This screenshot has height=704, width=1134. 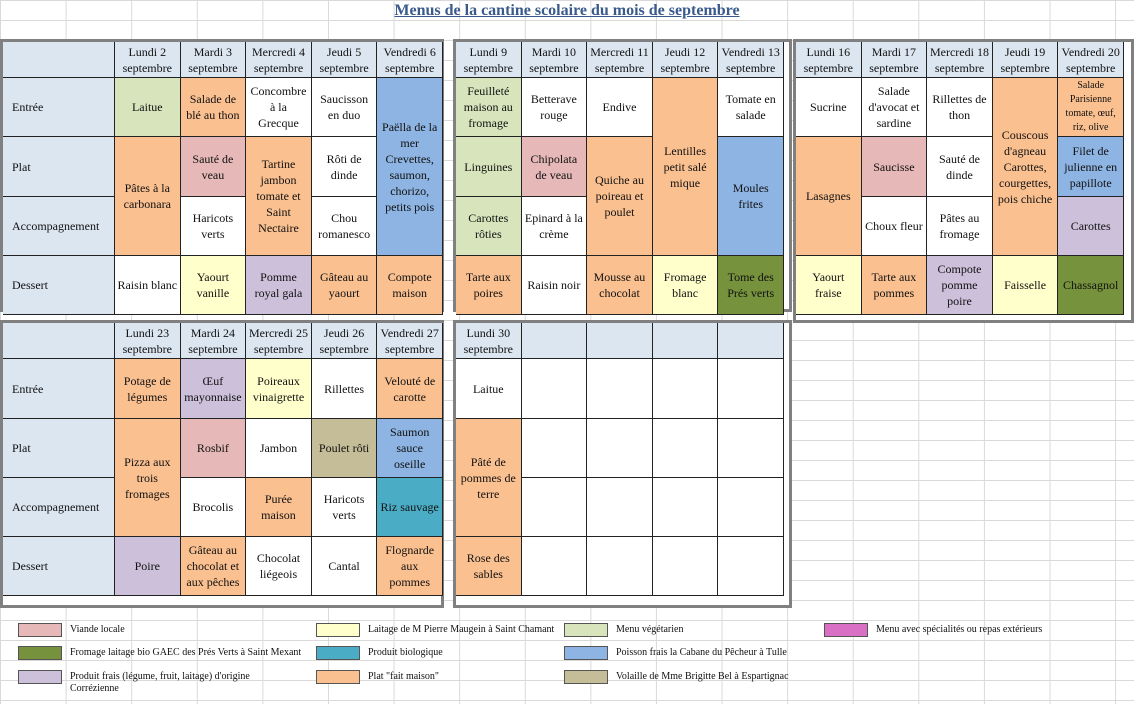 I want to click on corner-cell, so click(x=59, y=60).